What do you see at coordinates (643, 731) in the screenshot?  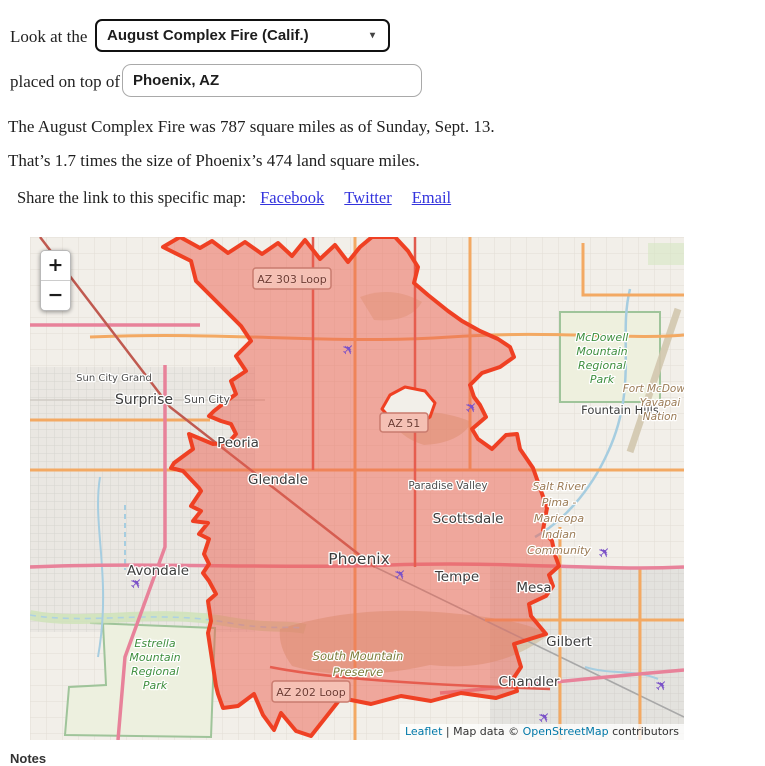 I see `attribution-suffix: contributors` at bounding box center [643, 731].